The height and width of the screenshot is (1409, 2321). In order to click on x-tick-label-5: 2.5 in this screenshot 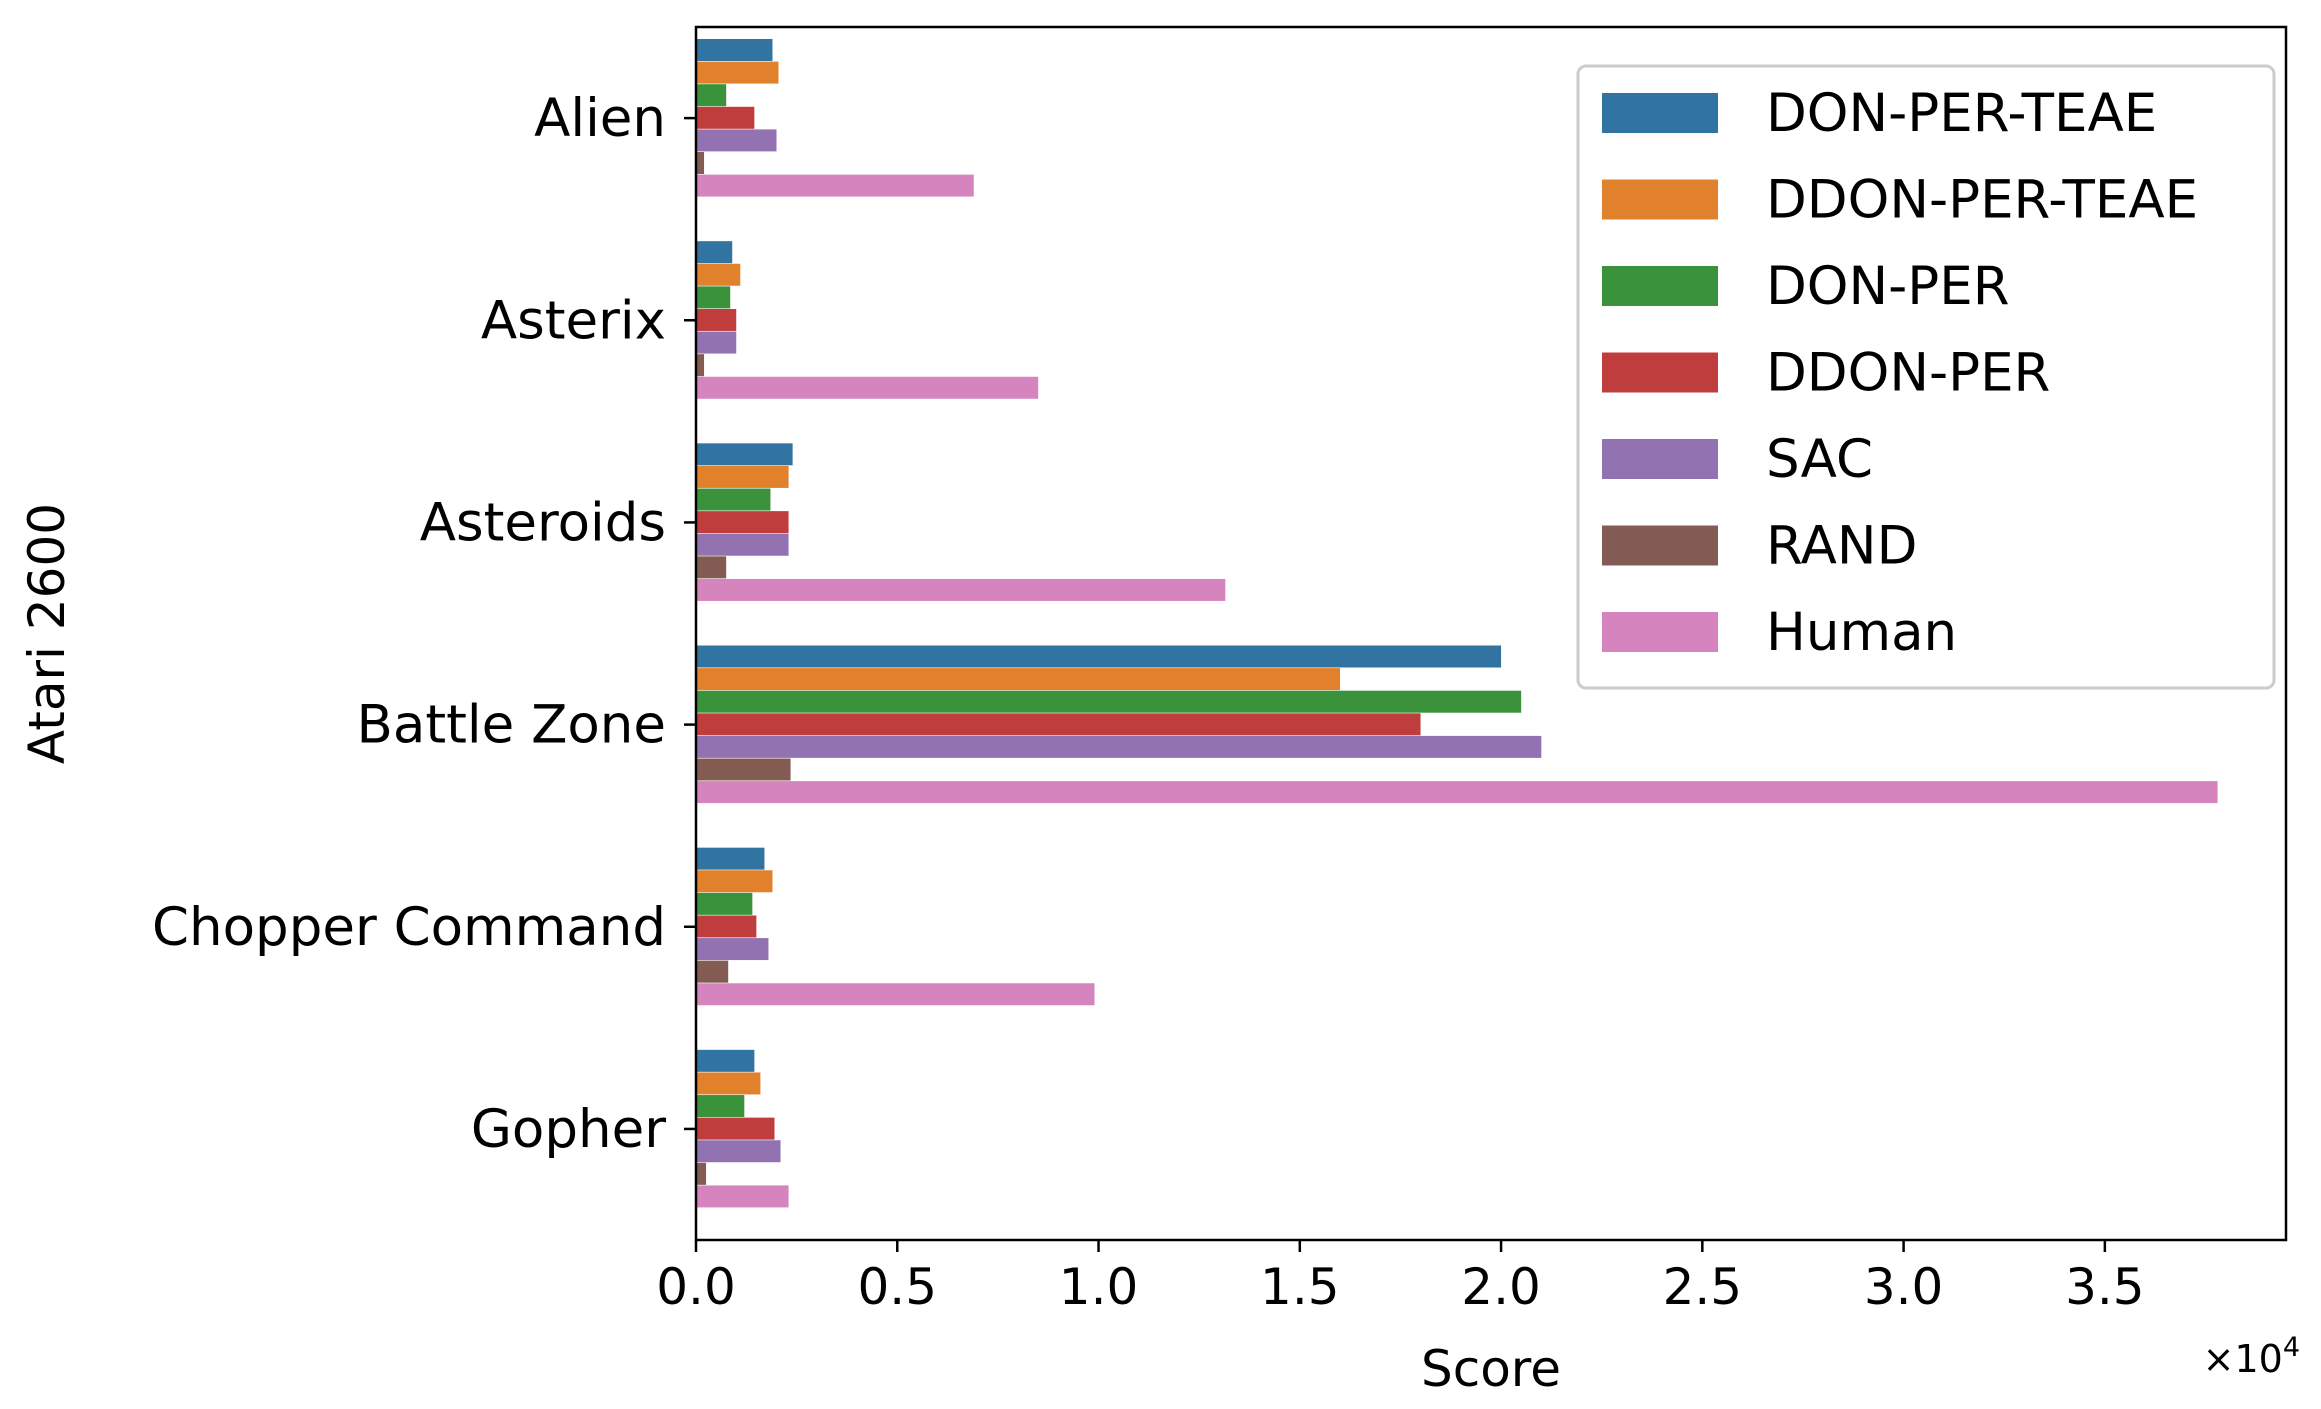, I will do `click(1703, 1287)`.